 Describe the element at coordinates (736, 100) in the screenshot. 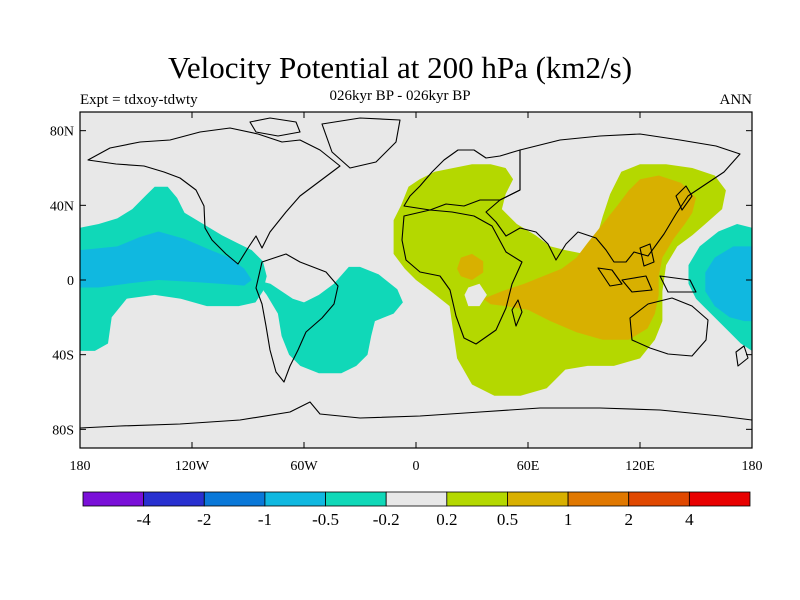

I see `season-label: ANN` at that location.